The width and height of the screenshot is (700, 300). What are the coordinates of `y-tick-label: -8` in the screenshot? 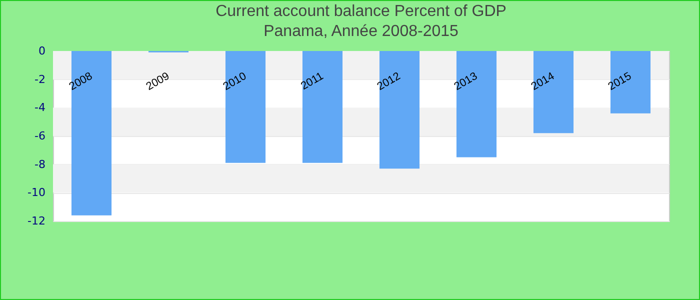 It's located at (40, 164).